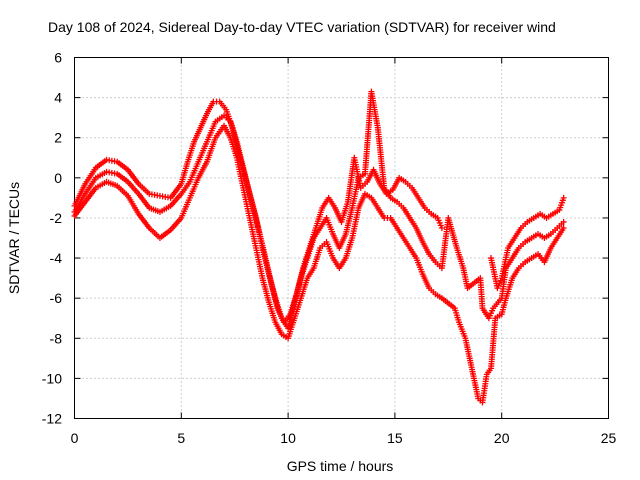 The image size is (640, 480). I want to click on x-axis-label: GPS time / hours, so click(340, 466).